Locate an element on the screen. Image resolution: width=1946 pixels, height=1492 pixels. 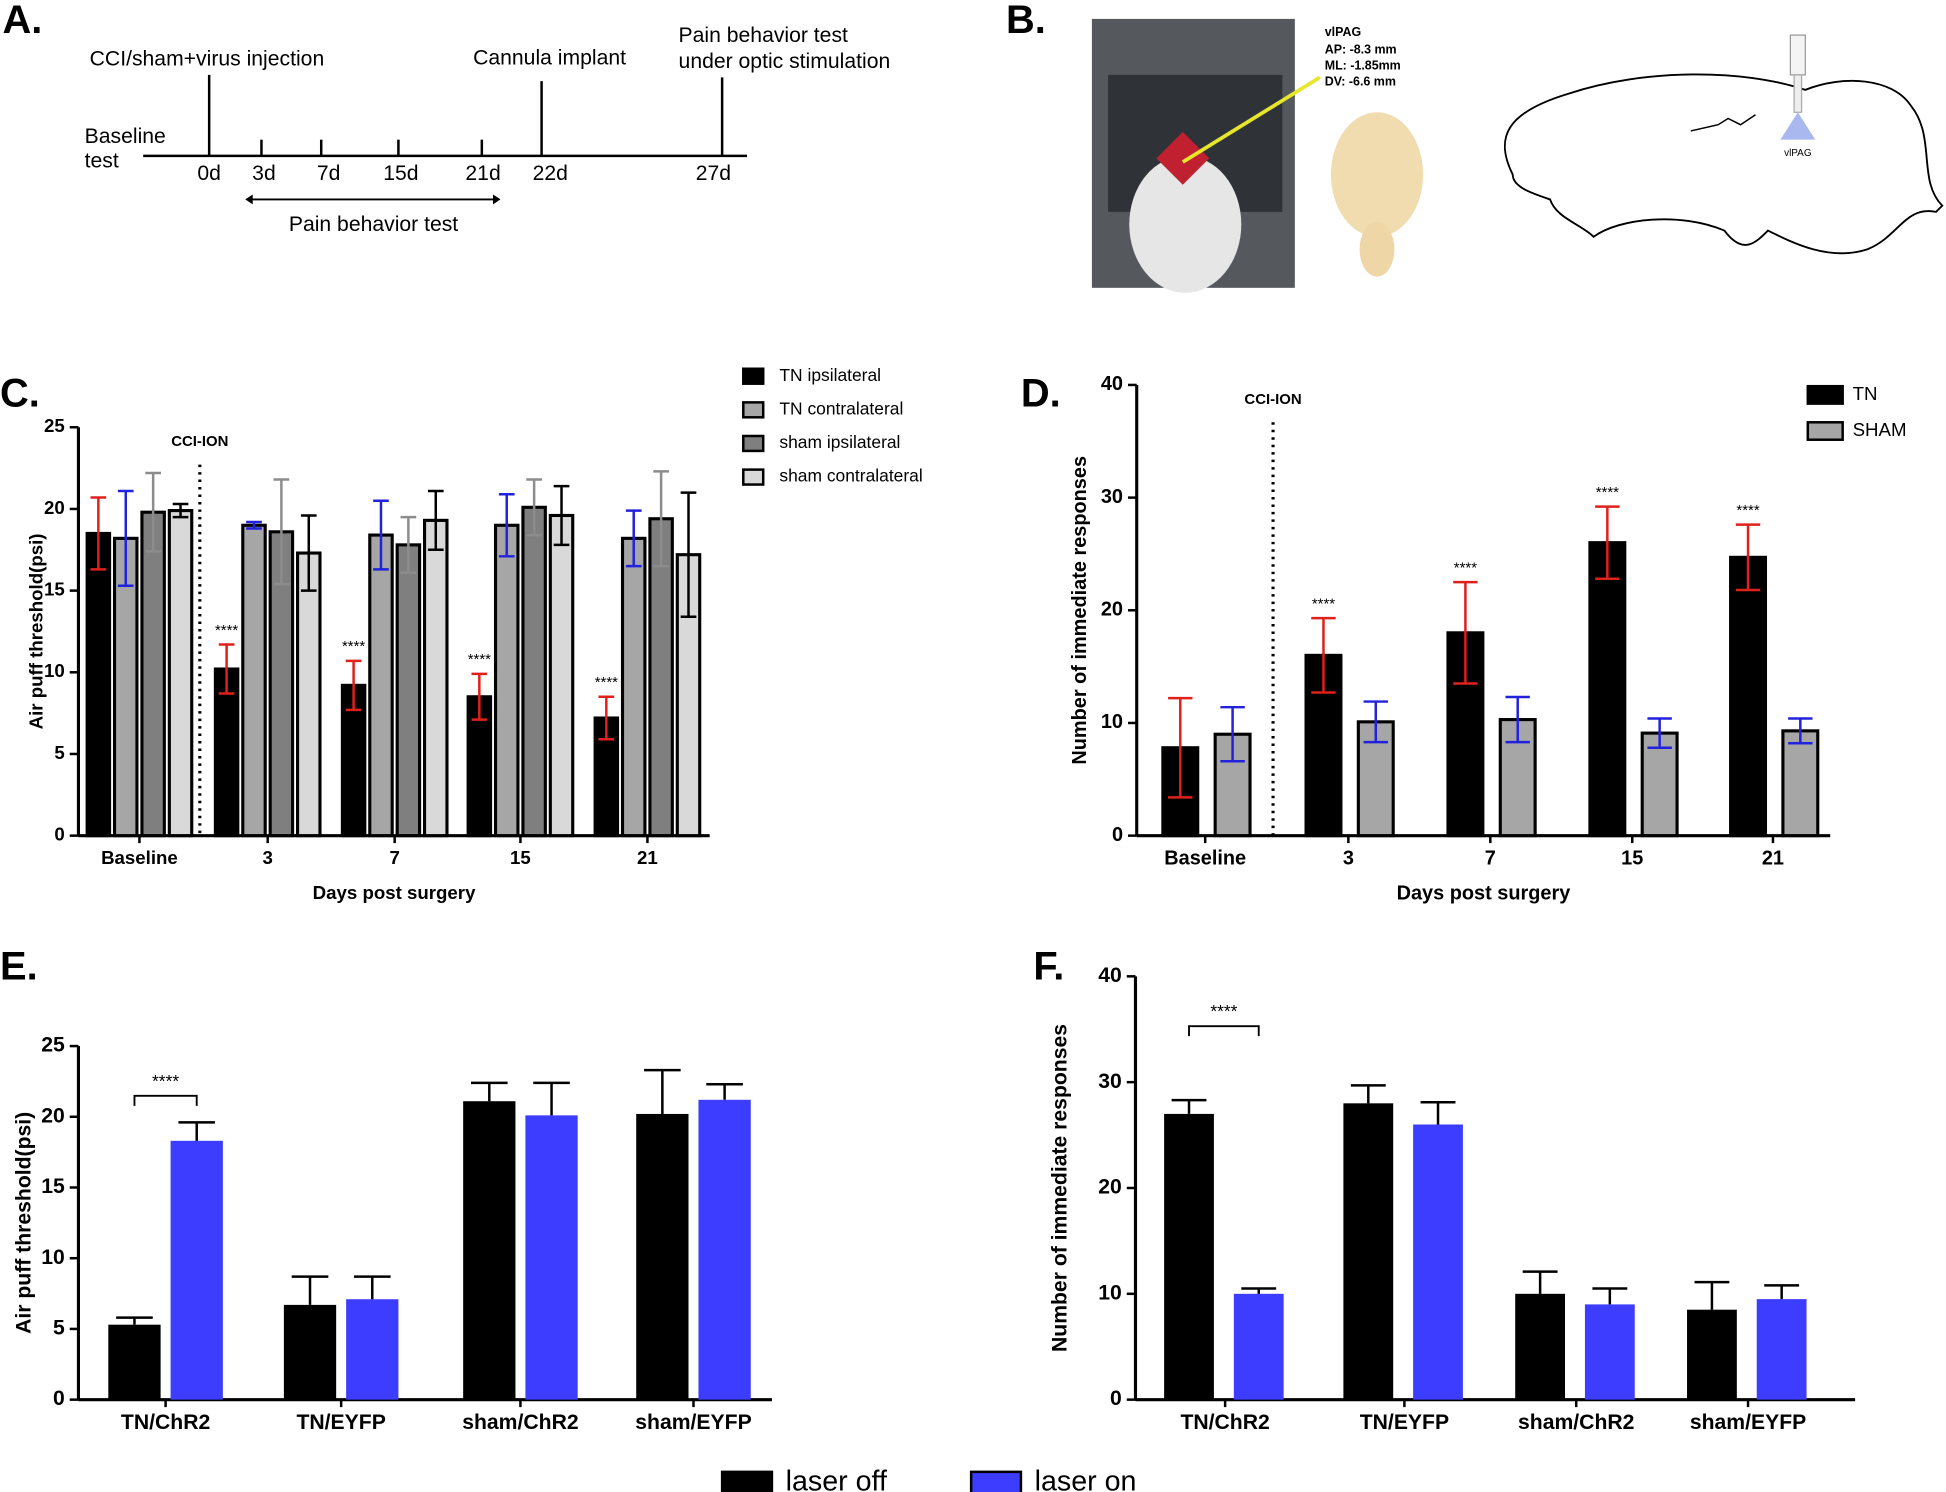
panel-label: C. is located at coordinates (20, 394).